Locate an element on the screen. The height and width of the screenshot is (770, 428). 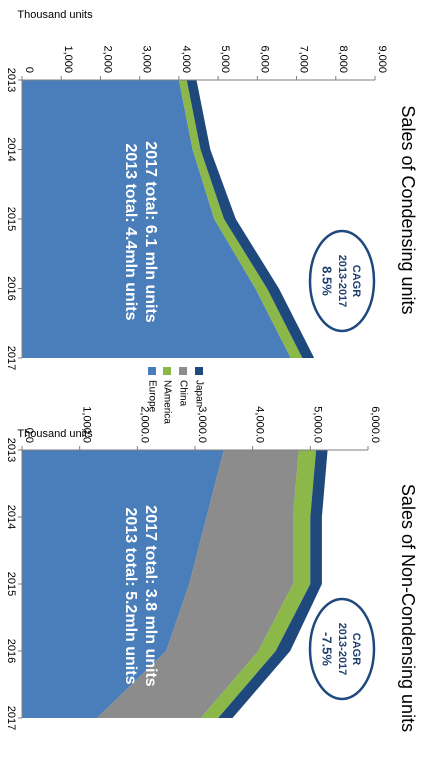
value-tick-label: 0 is located at coordinates (29, 70).